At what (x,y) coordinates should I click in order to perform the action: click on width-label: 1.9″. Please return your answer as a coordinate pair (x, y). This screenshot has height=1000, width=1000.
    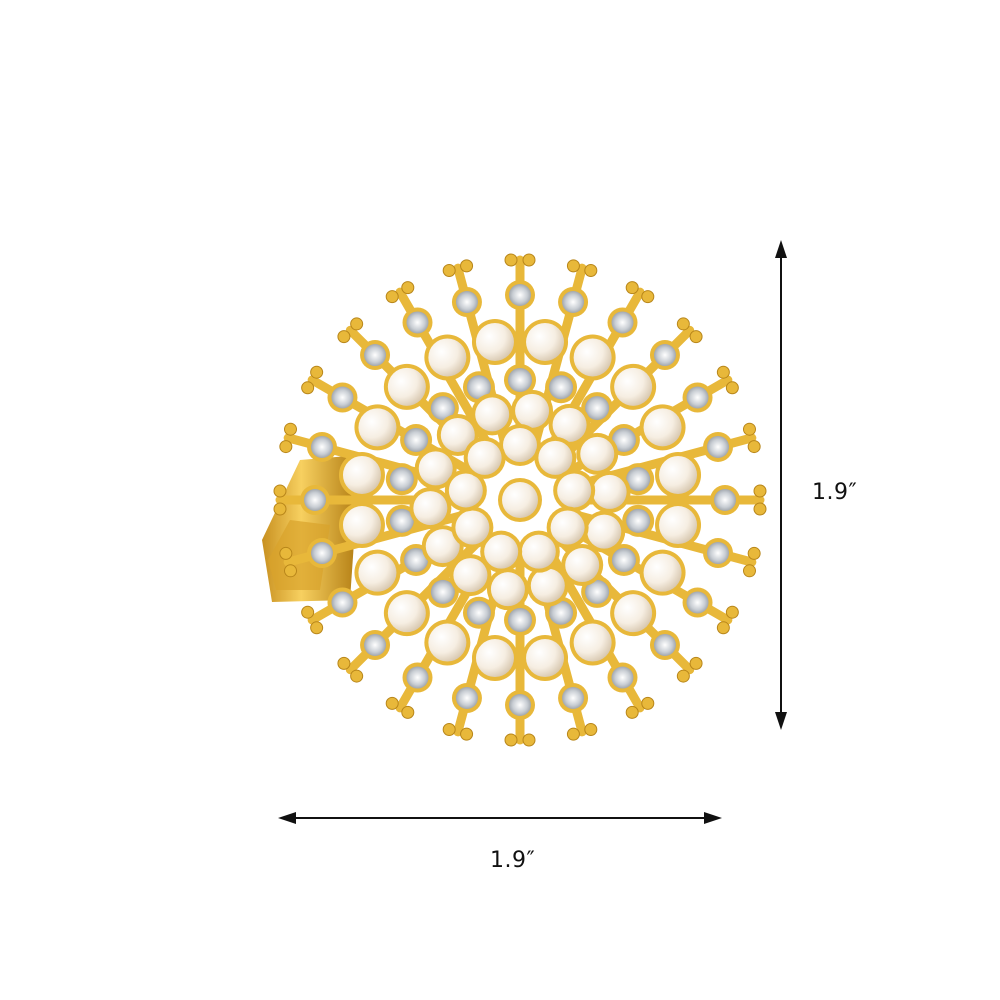
    Looking at the image, I should click on (513, 860).